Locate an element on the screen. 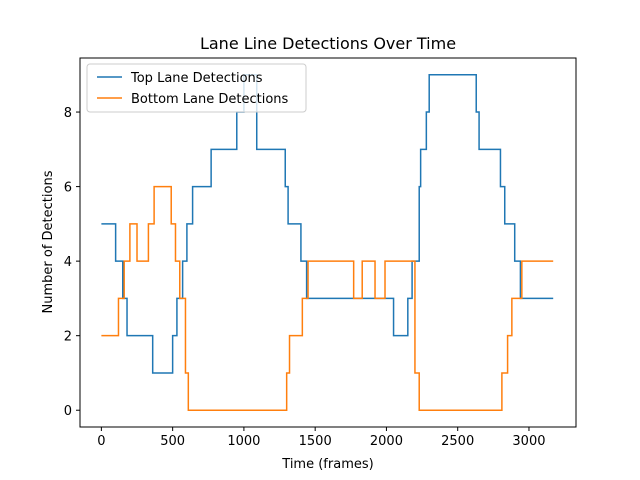  x-axis-label: Time (frames) is located at coordinates (327, 464).